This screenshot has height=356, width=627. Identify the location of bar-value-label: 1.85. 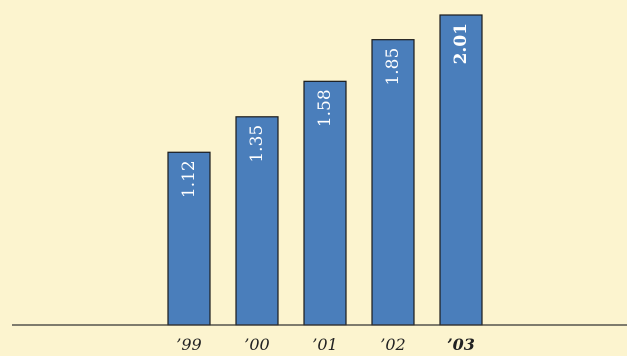
(393, 67).